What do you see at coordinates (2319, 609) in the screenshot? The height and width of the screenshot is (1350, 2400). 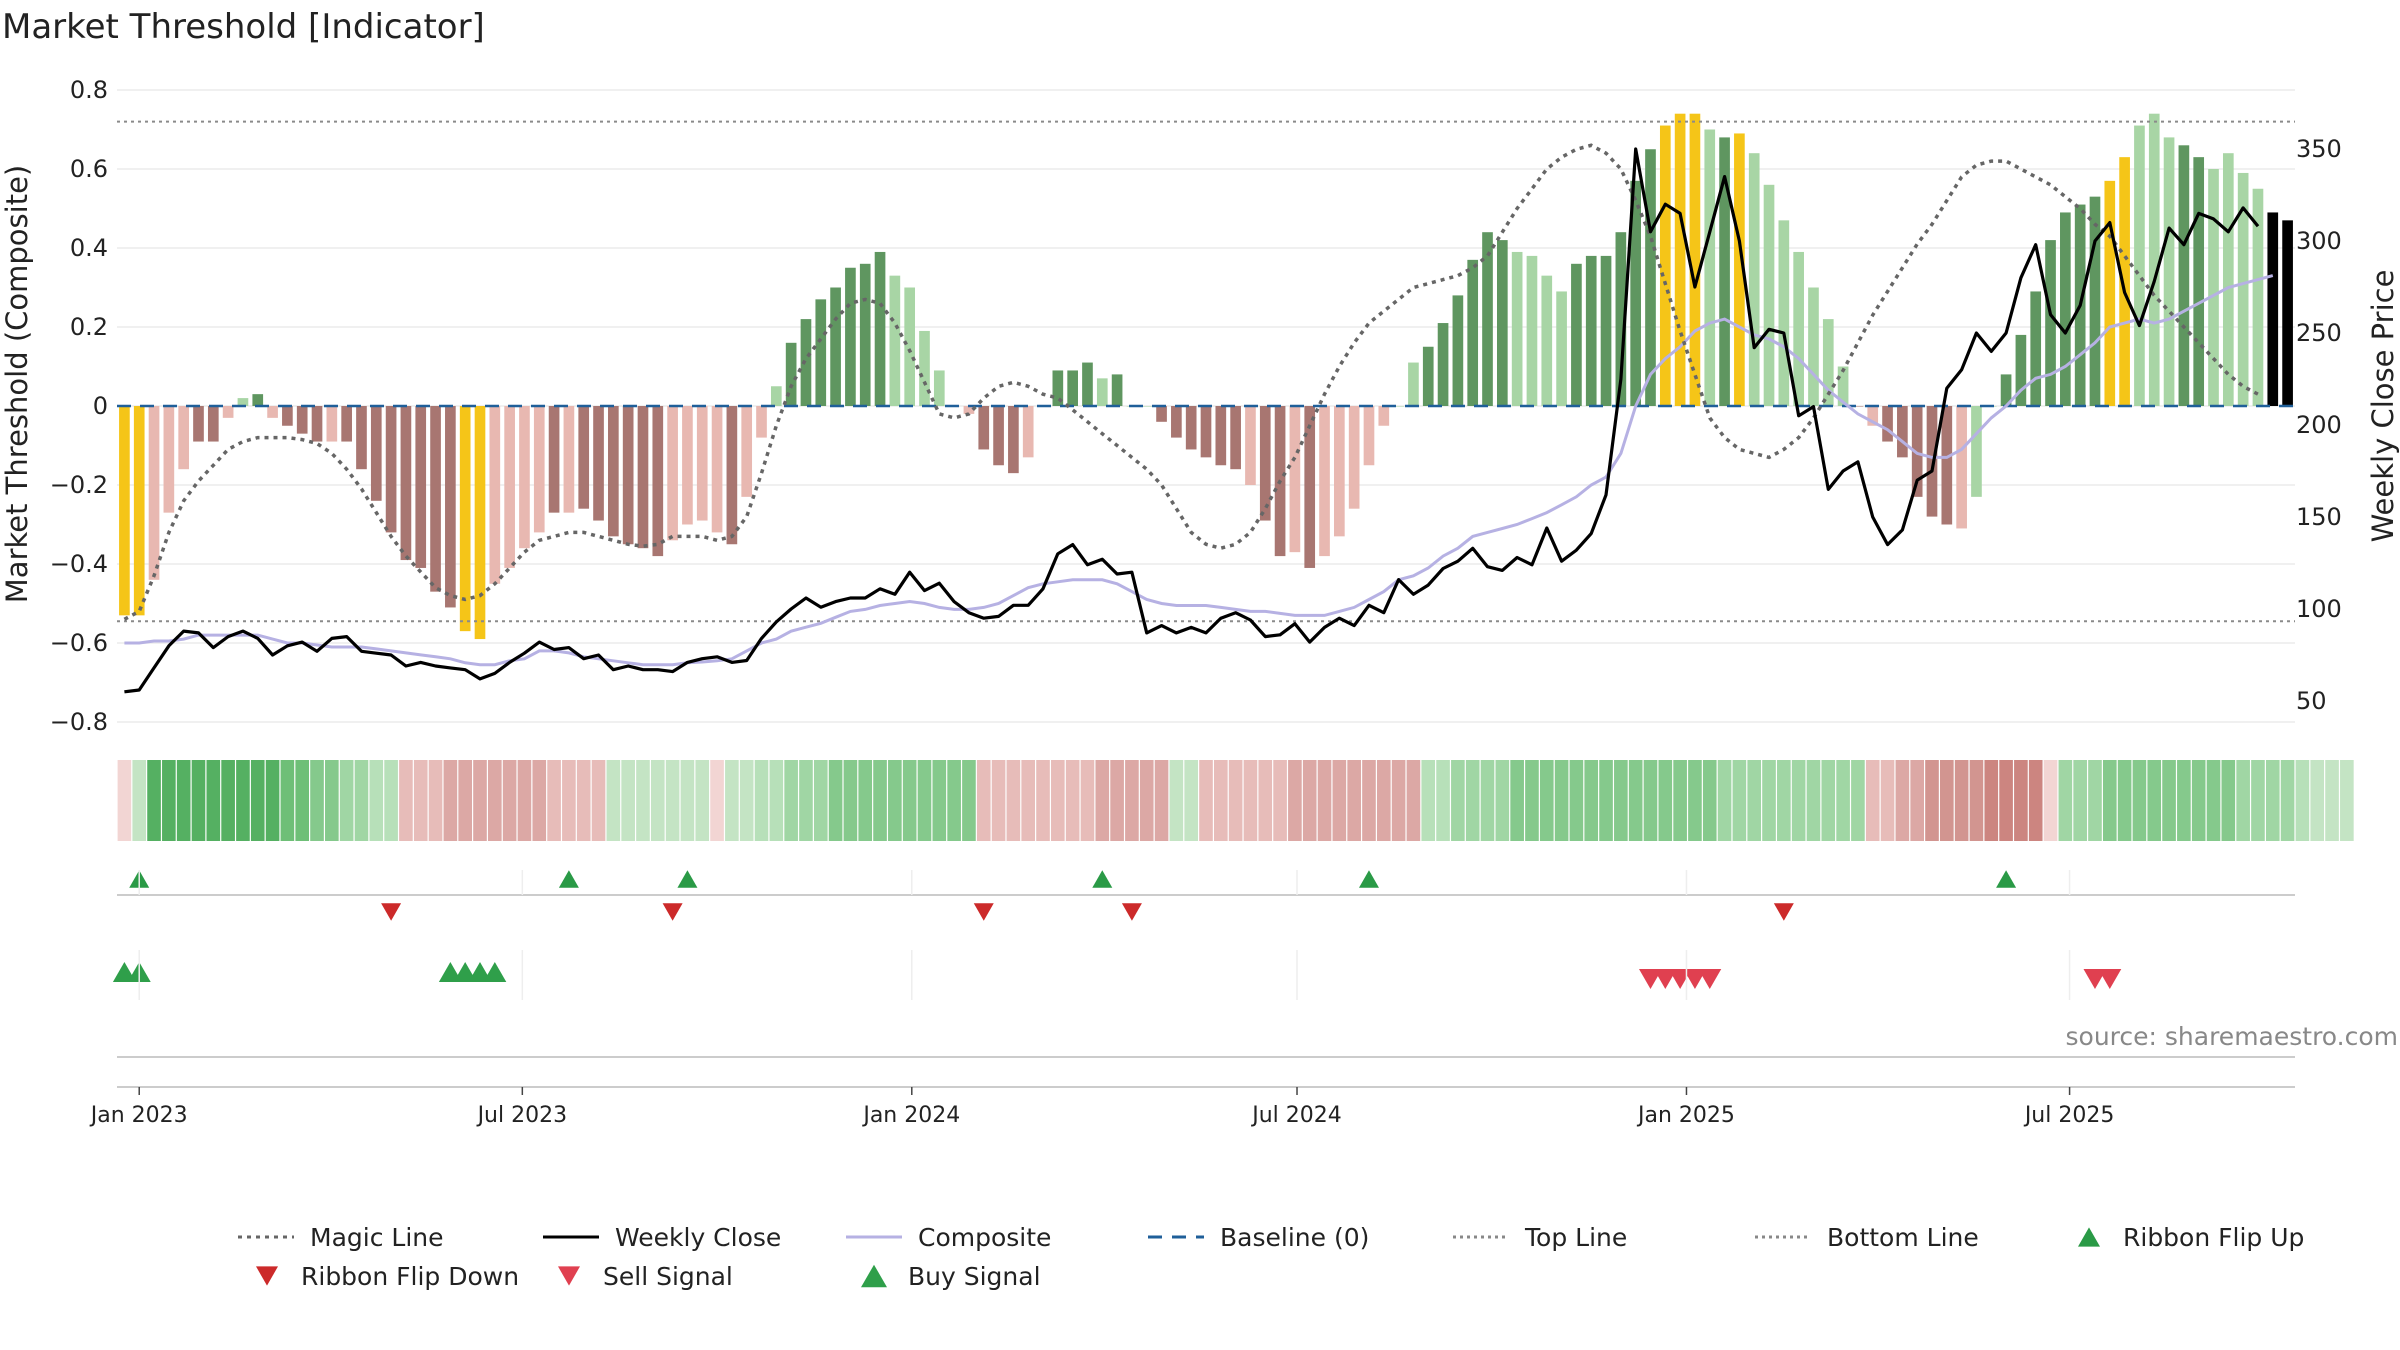 I see `y2-tick-label-5: 100` at bounding box center [2319, 609].